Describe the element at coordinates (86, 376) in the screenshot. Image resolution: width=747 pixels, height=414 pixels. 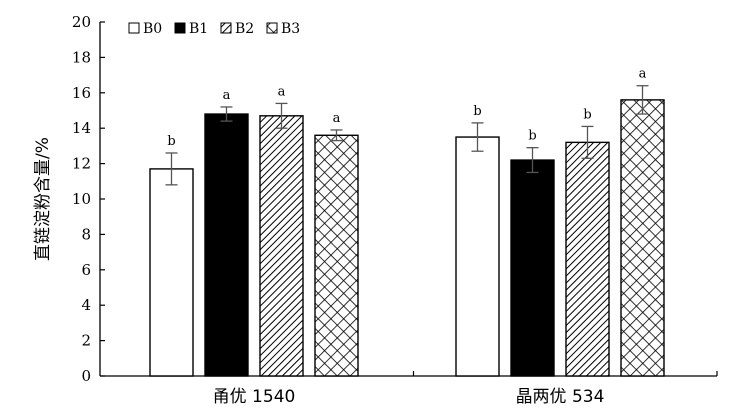
I see `y-tick-label: 0` at that location.